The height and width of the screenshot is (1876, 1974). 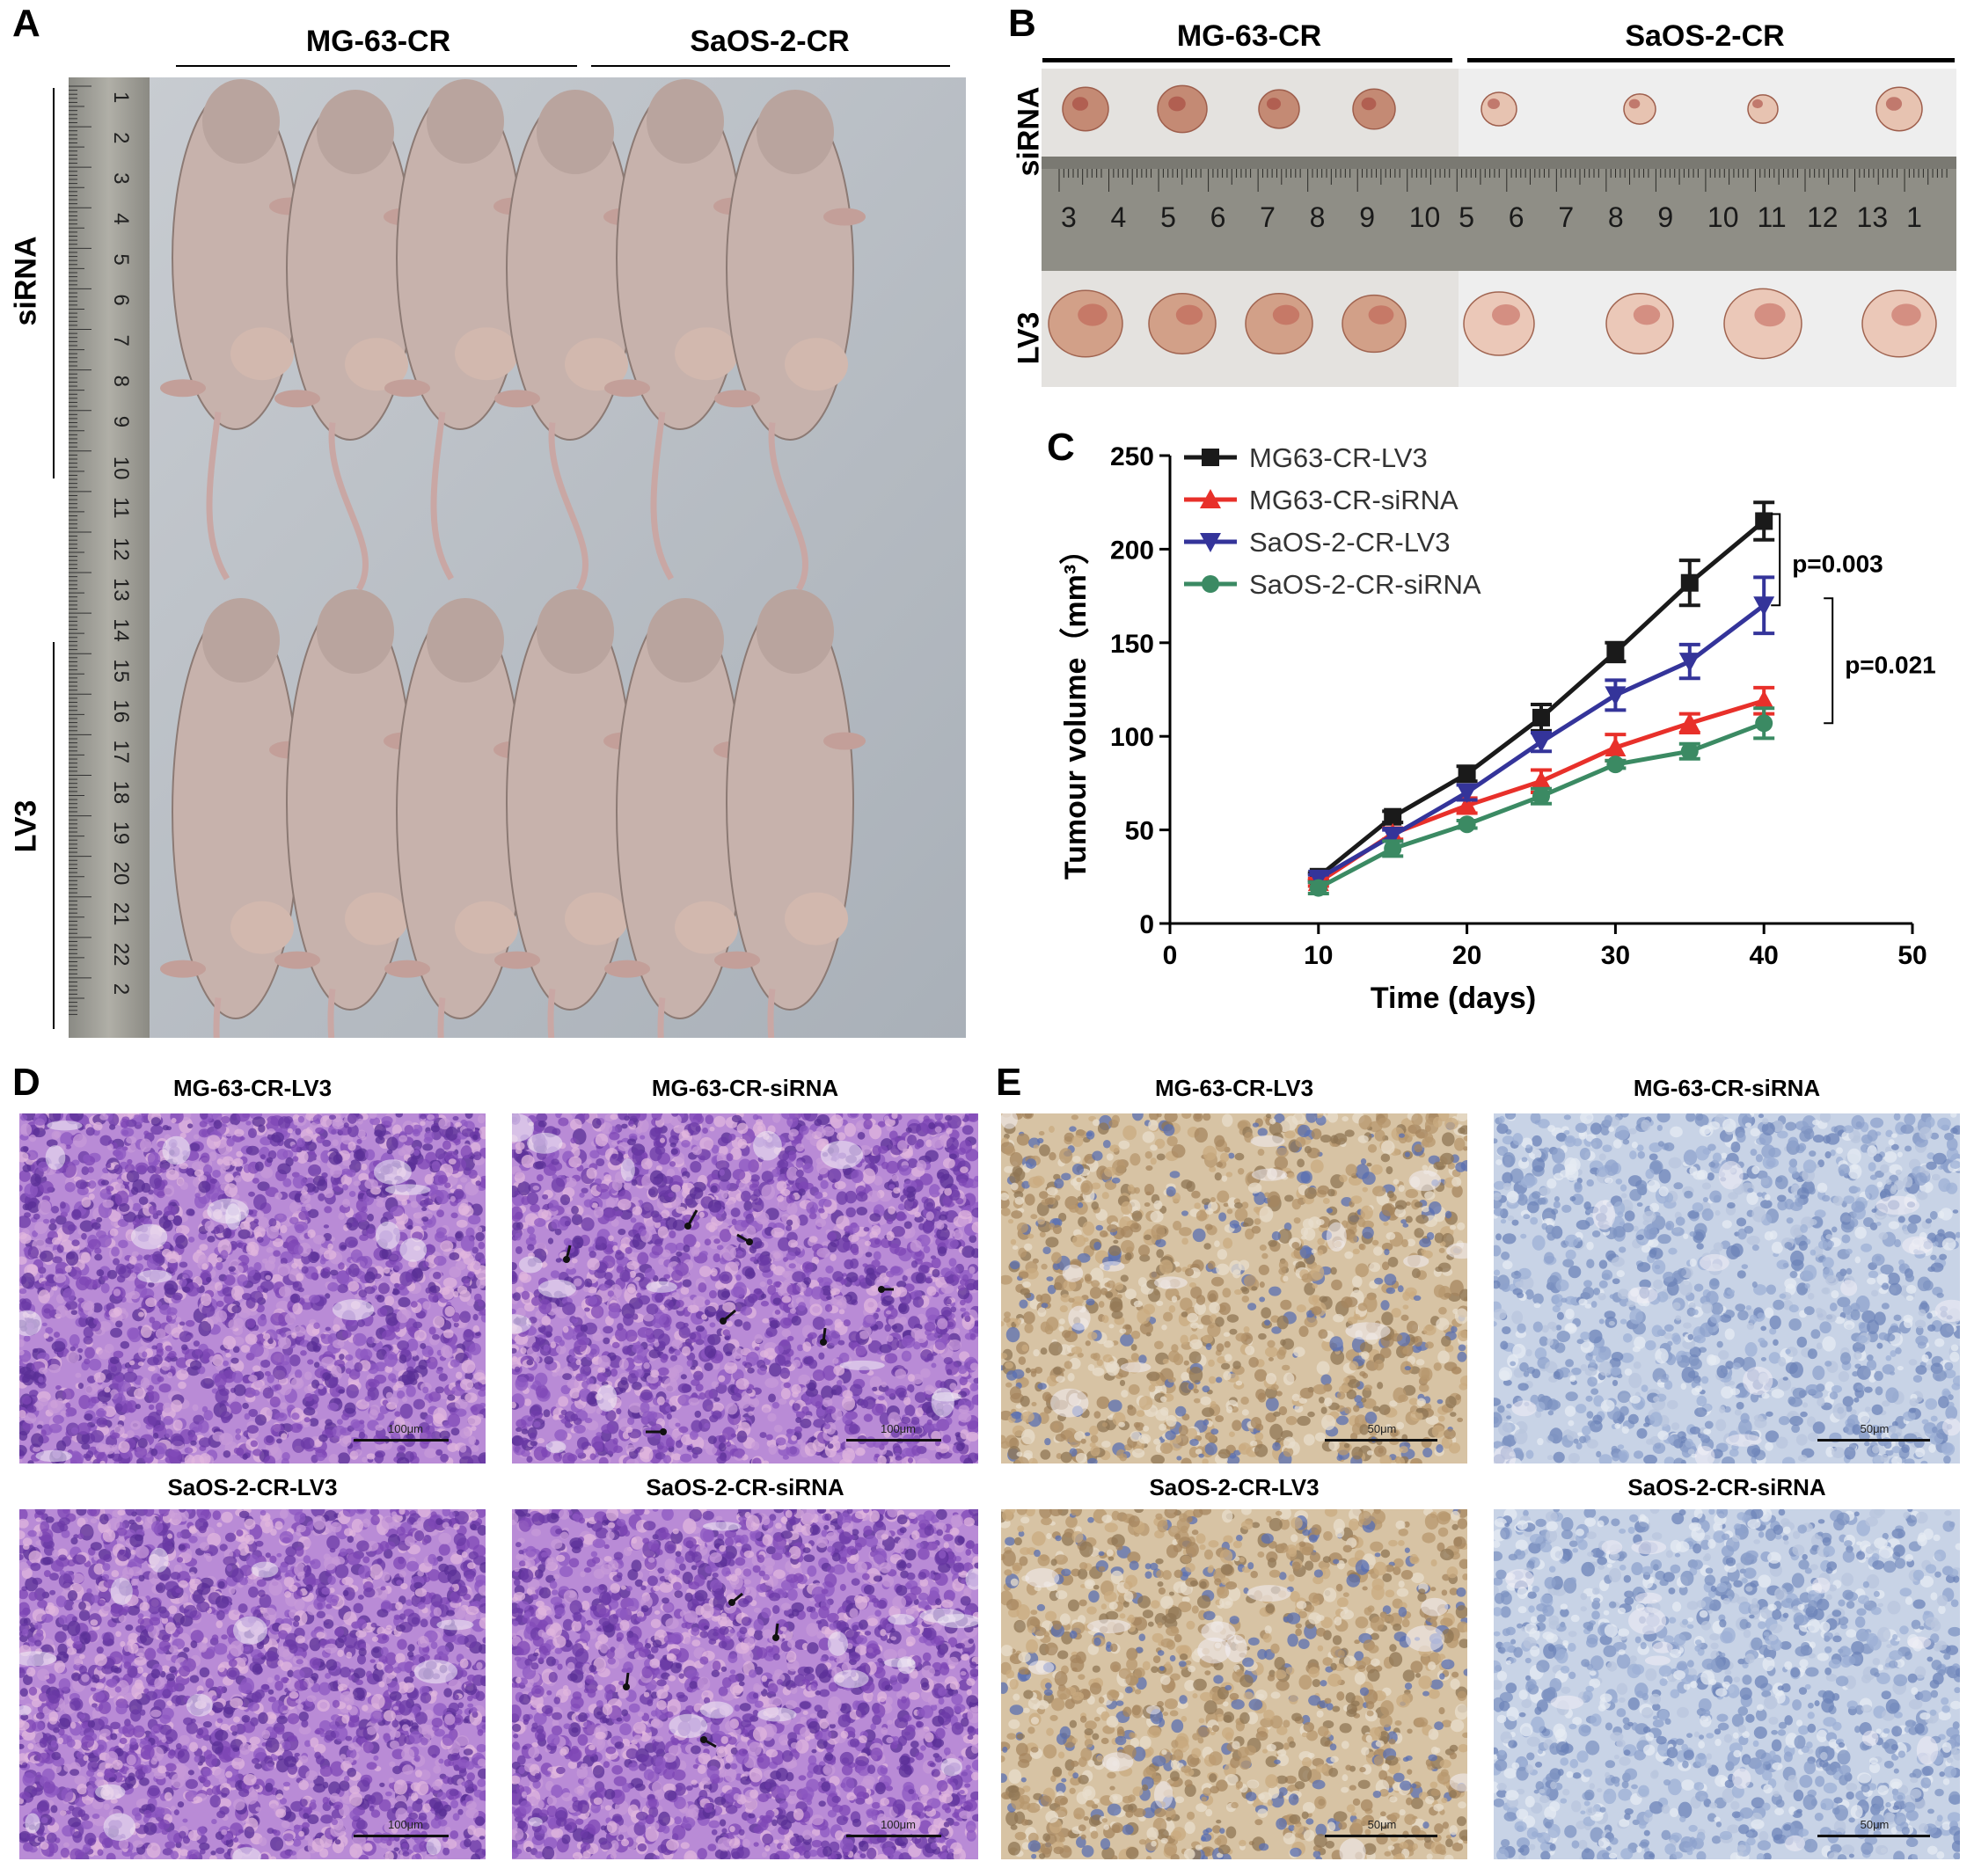 What do you see at coordinates (121, 671) in the screenshot?
I see `ruler-a-number: 15` at bounding box center [121, 671].